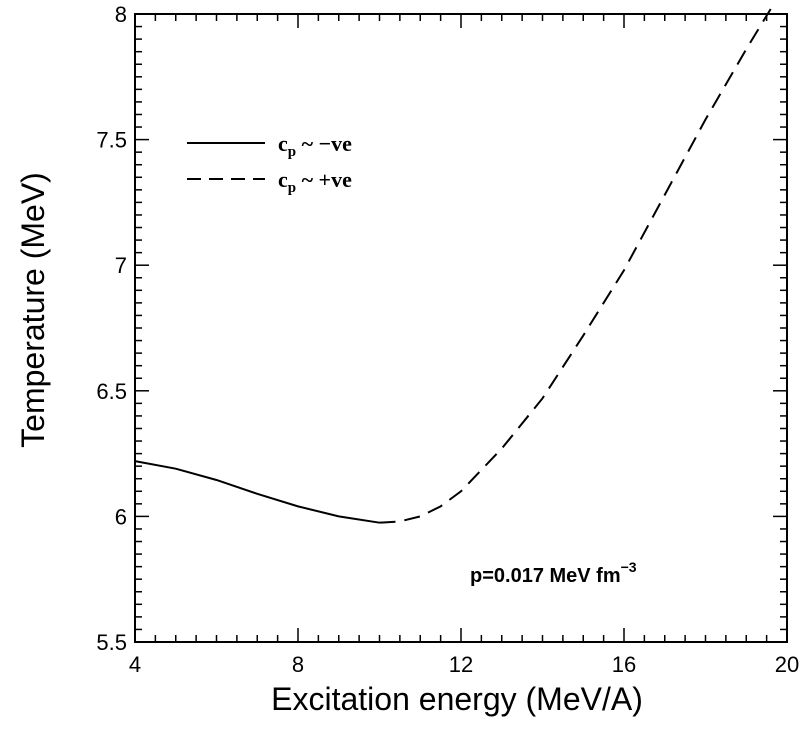  What do you see at coordinates (111, 140) in the screenshot?
I see `y-tick-label: 7.5` at bounding box center [111, 140].